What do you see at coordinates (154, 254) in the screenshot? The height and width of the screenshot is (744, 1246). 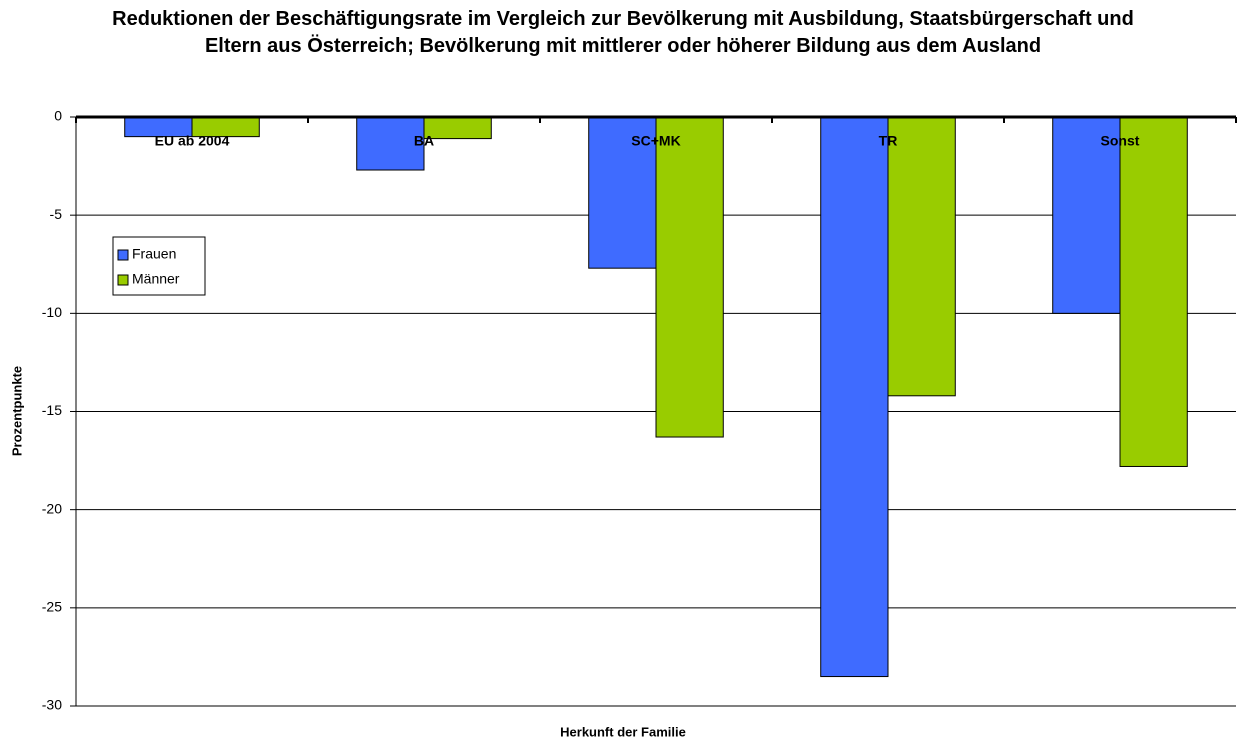 I see `legend-label: Frauen` at bounding box center [154, 254].